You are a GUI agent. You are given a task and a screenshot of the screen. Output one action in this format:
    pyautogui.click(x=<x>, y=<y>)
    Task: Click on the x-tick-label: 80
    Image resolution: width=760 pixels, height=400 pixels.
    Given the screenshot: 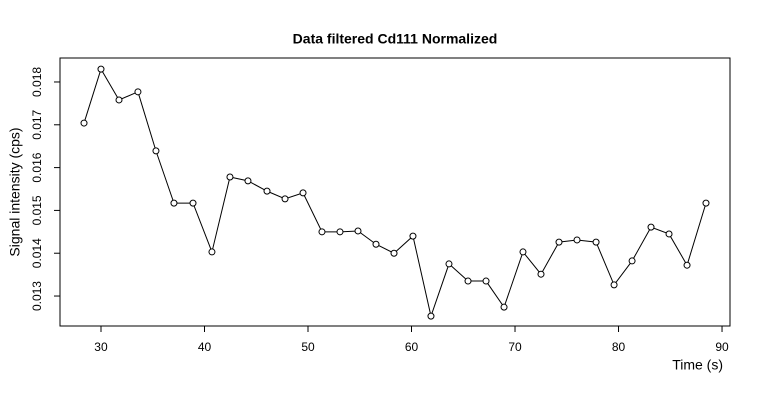 What is the action you would take?
    pyautogui.click(x=619, y=347)
    